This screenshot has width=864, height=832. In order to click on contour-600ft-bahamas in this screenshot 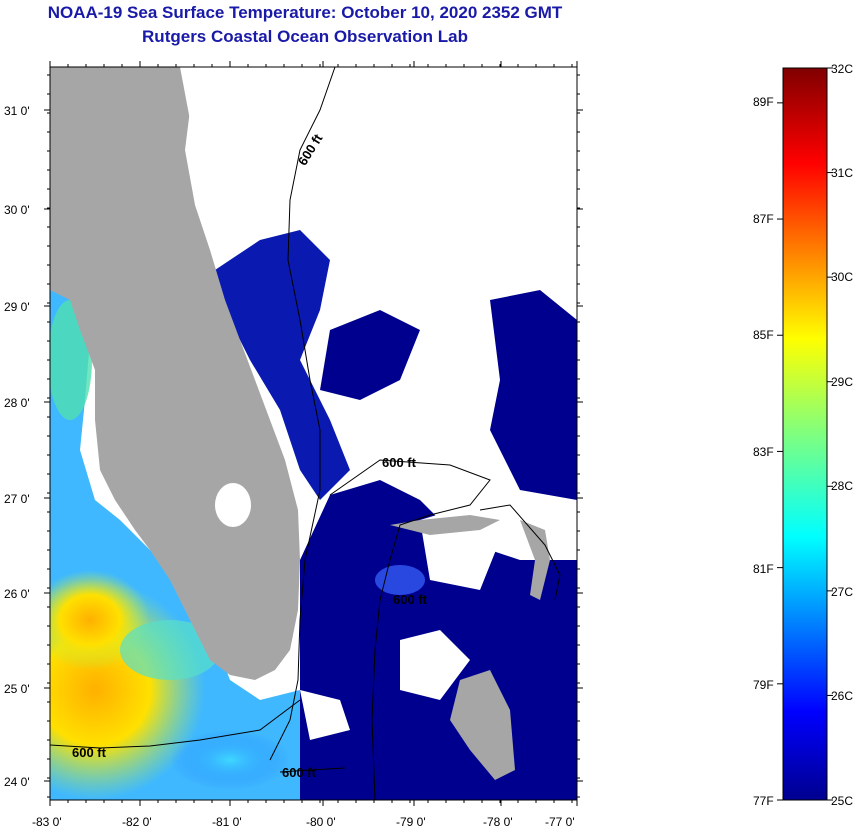, I will do `click(410, 629)`.